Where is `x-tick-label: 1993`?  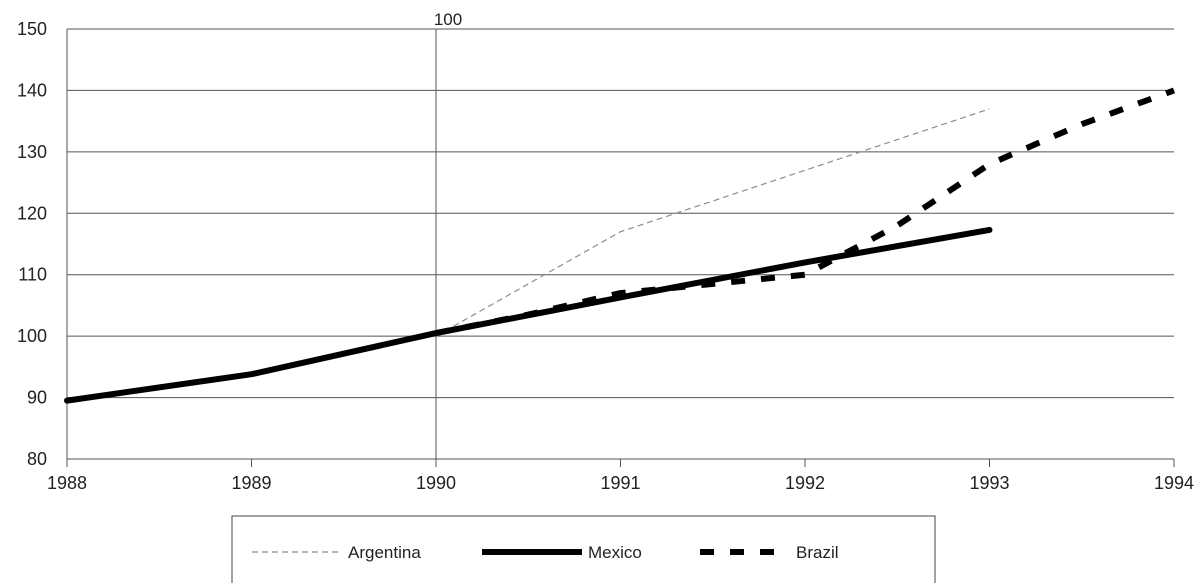
x-tick-label: 1993 is located at coordinates (989, 483).